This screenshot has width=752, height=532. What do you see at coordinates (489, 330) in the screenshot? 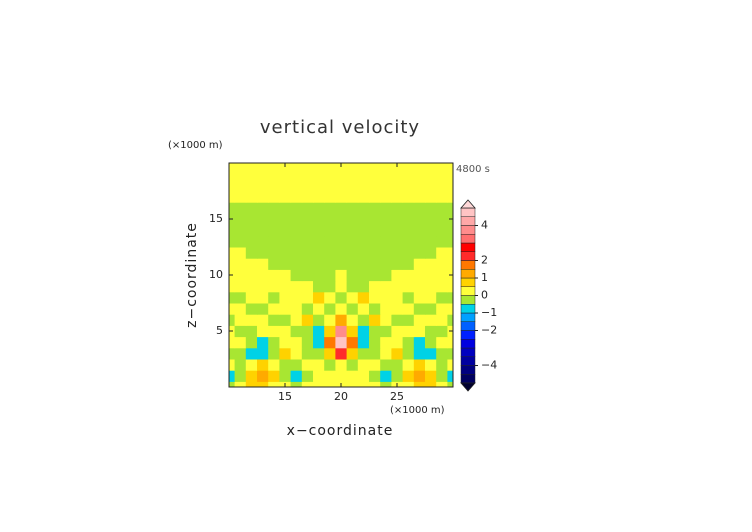
I see `colorbar-tick-label: −2` at bounding box center [489, 330].